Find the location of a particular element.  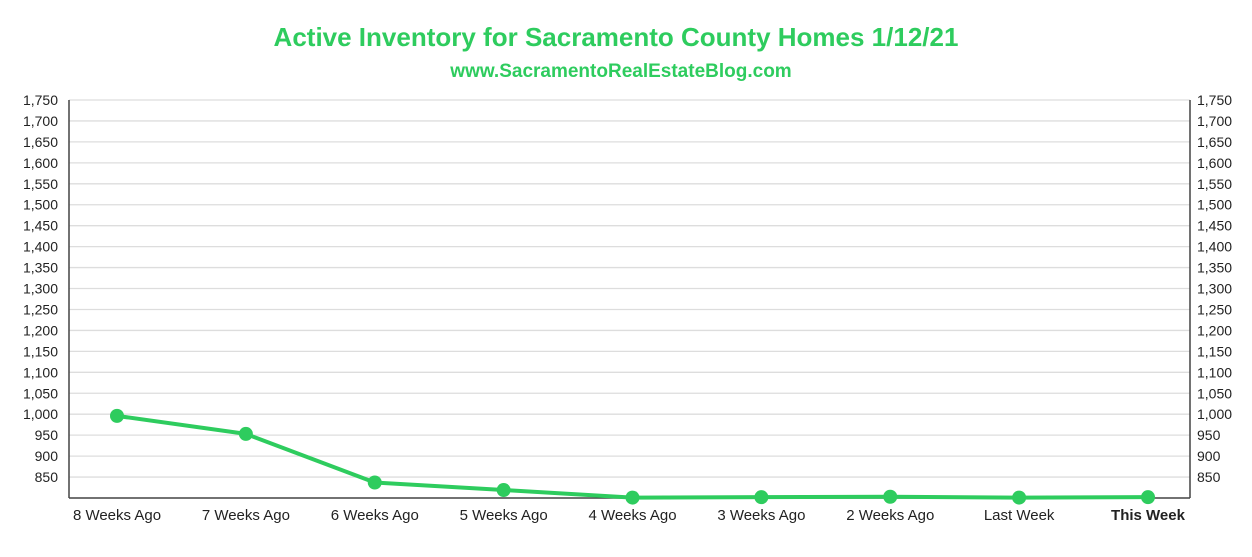

x-tick-label: This Week is located at coordinates (1148, 515).